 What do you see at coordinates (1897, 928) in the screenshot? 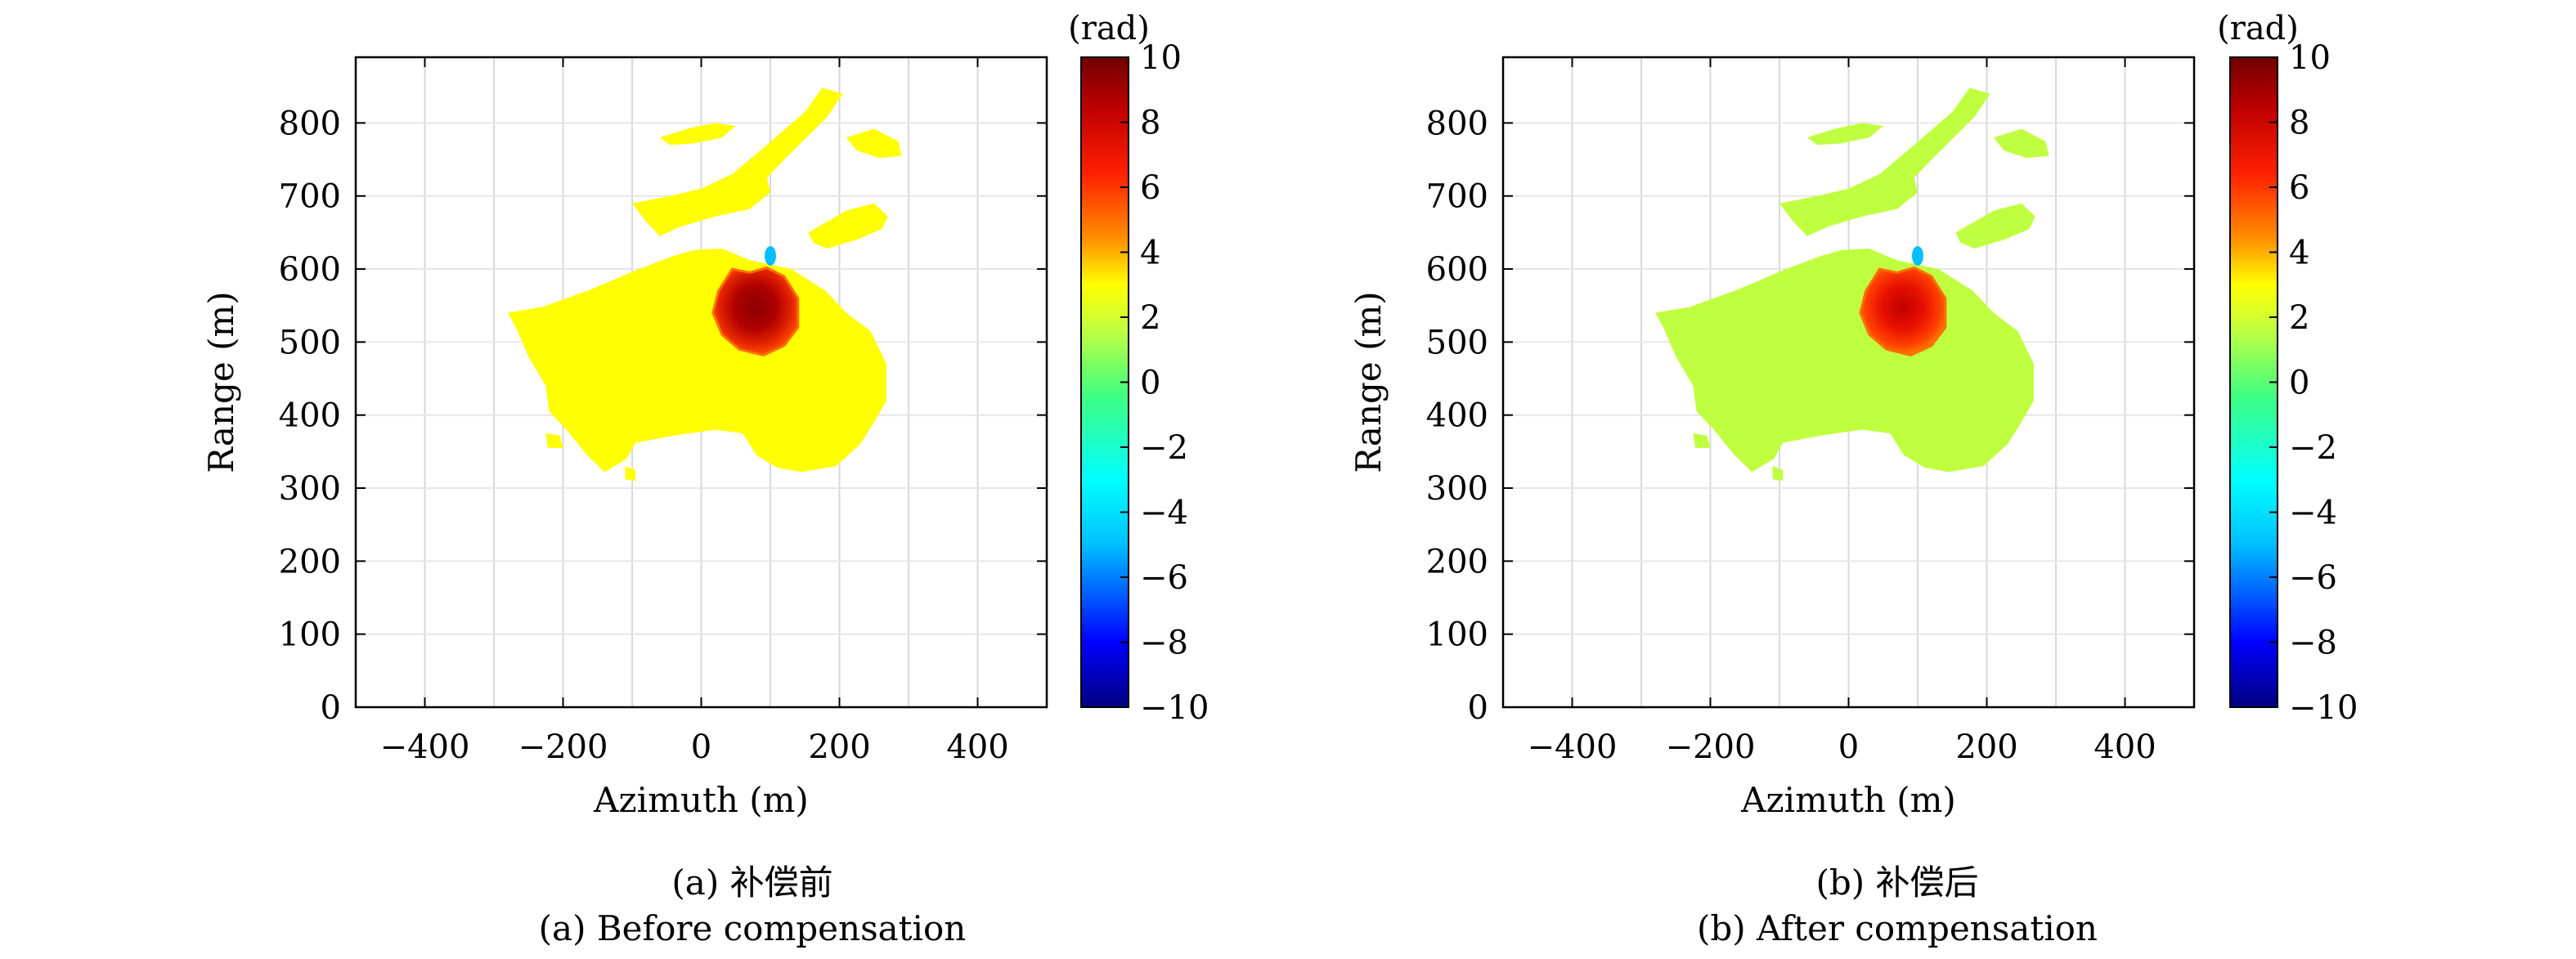
I see `caption-b-en: (b) After compensation` at bounding box center [1897, 928].